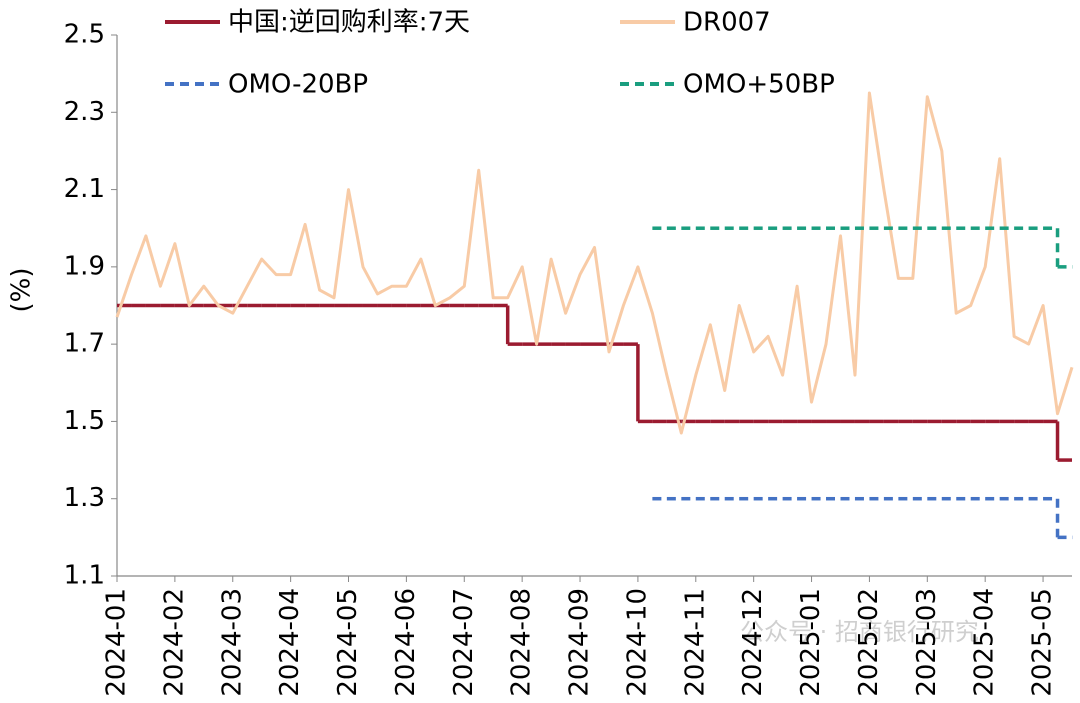  What do you see at coordinates (84, 498) in the screenshot?
I see `y-tick-label: 1.3` at bounding box center [84, 498].